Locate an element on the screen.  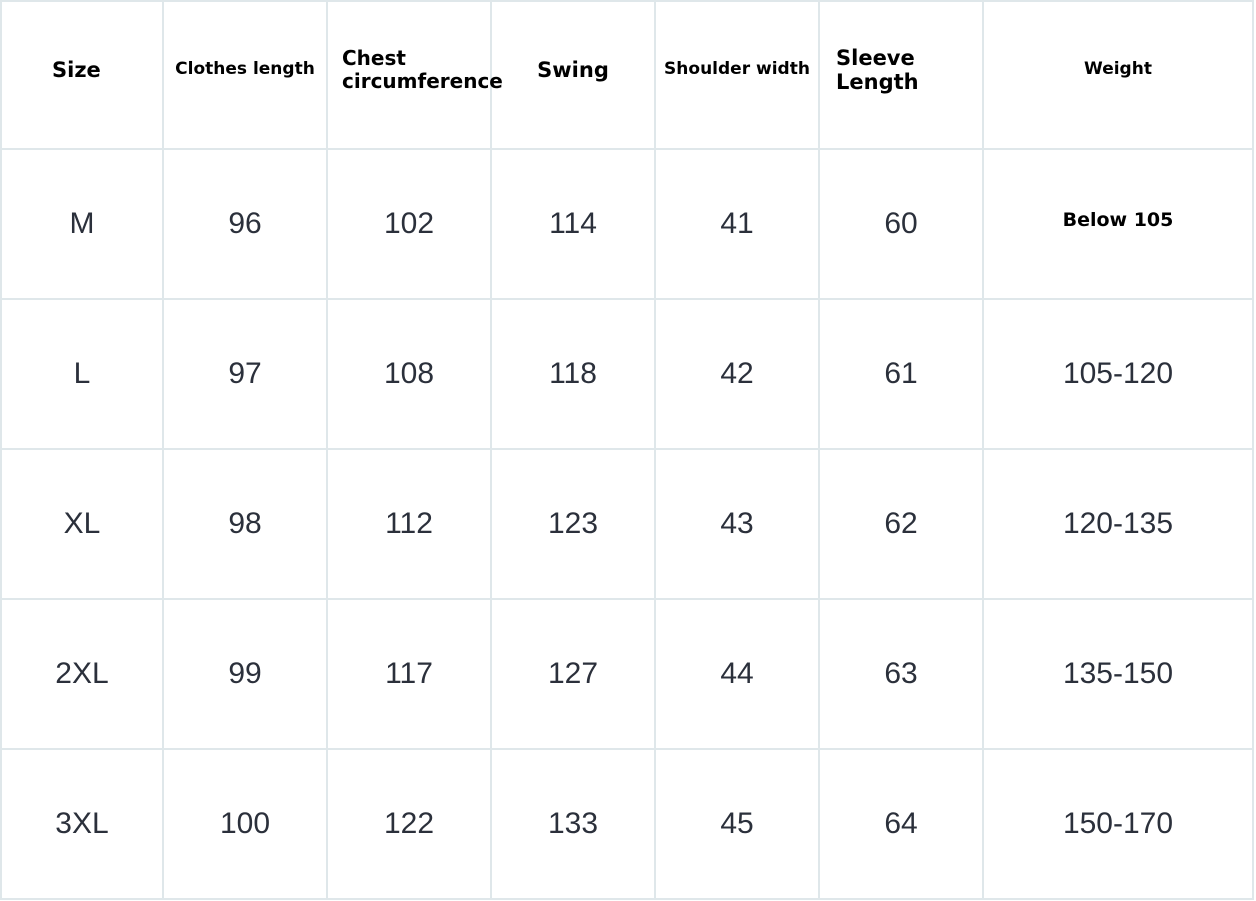
cell-text: 42 is located at coordinates (737, 373).